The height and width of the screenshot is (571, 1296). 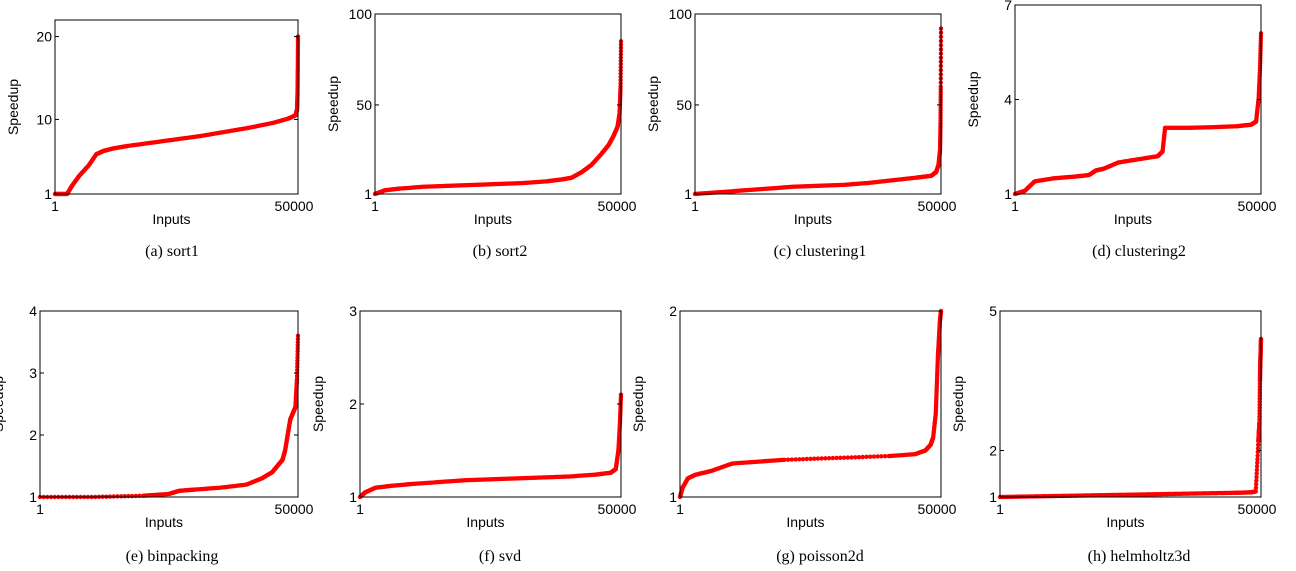 I want to click on chart-panel: 1 2 3 4 1 50000 Inputs Speedup (e) binpacking, so click(x=157, y=434).